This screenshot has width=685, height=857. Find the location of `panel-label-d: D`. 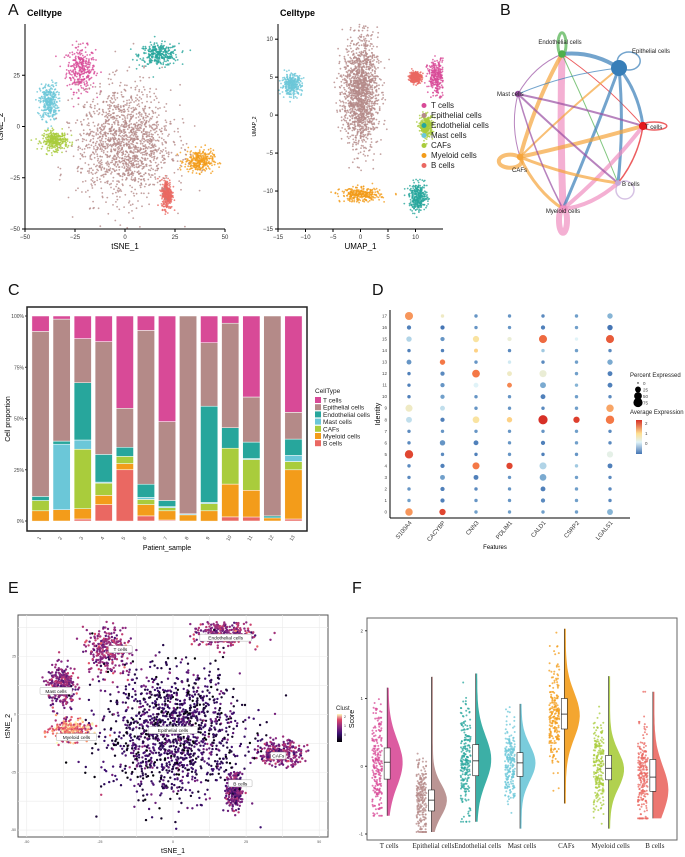

panel-label-d: D is located at coordinates (378, 290).